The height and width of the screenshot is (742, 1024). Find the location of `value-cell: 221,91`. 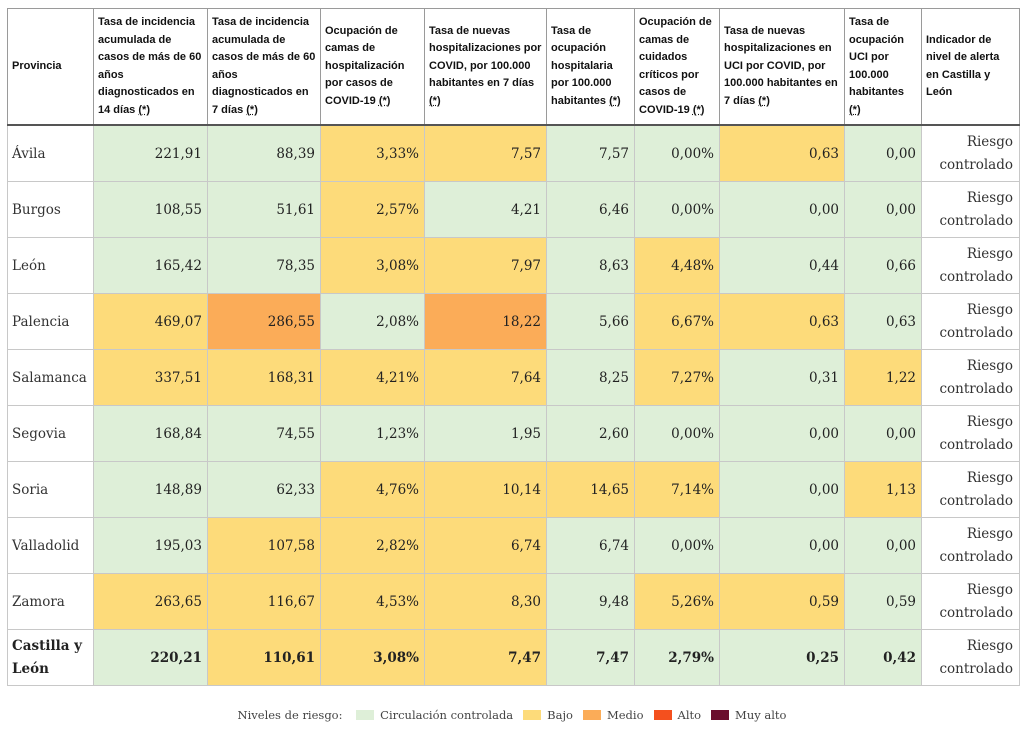

value-cell: 221,91 is located at coordinates (150, 153).